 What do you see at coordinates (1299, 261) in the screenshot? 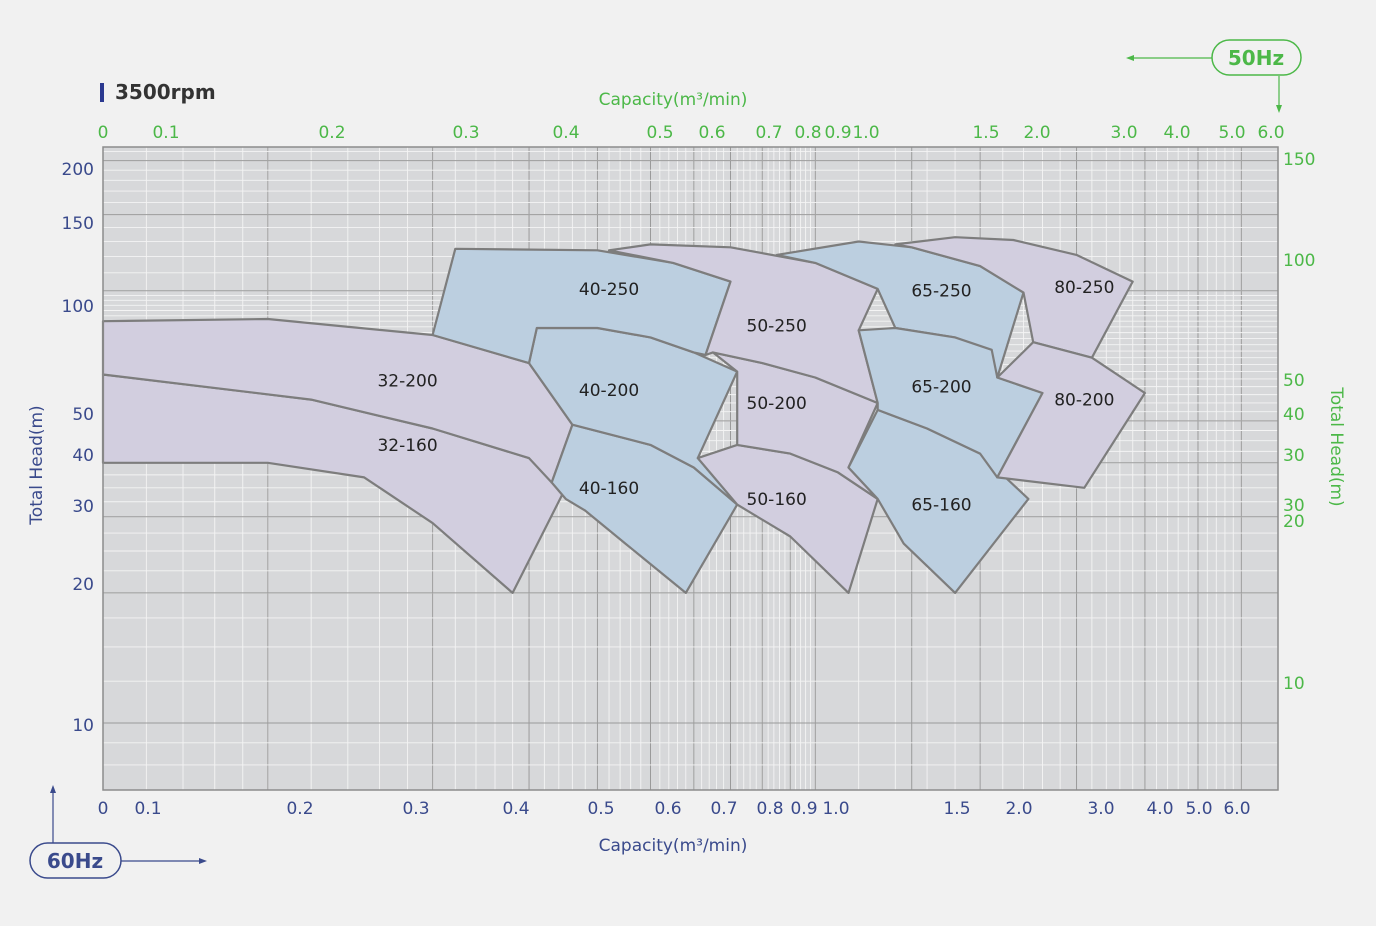
I see `y-right-tick-label: 100` at bounding box center [1299, 261].